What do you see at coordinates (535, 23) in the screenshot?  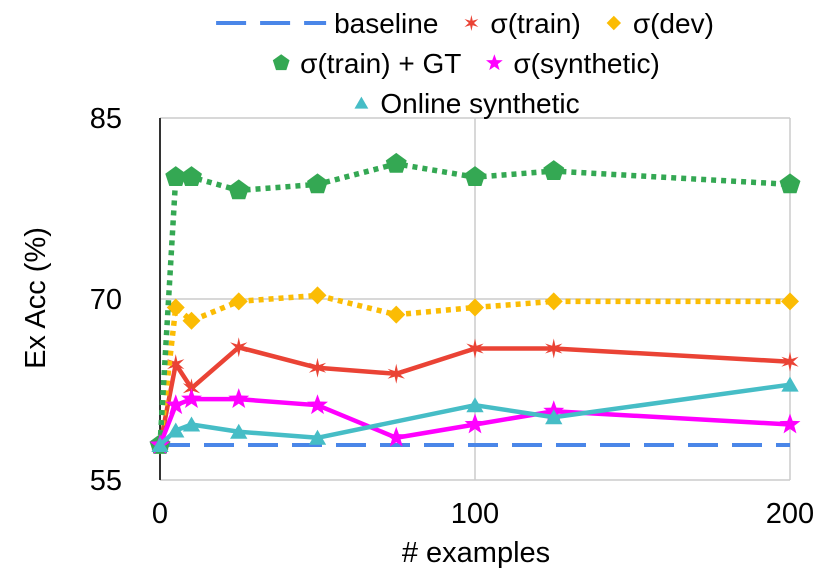 I see `legend-label: σ(train)` at bounding box center [535, 23].